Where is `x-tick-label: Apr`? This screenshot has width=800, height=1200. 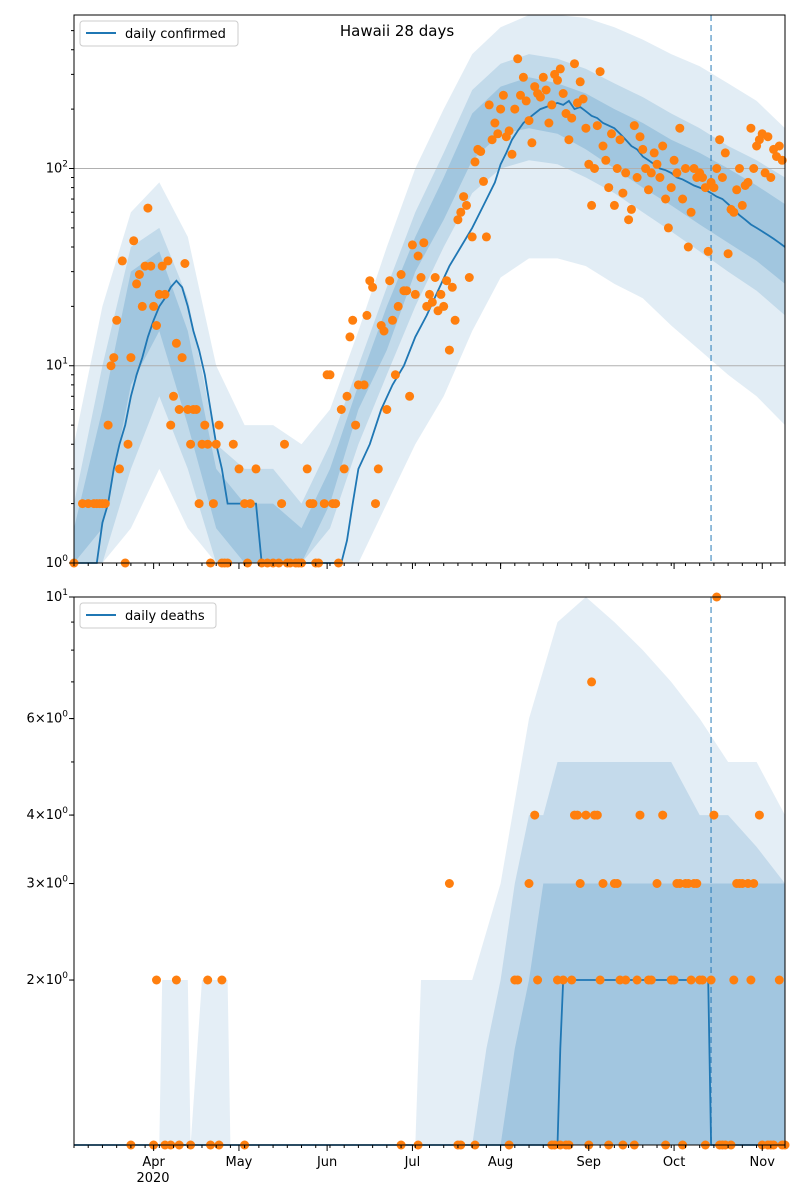
x-tick-label: Apr is located at coordinates (153, 1162).